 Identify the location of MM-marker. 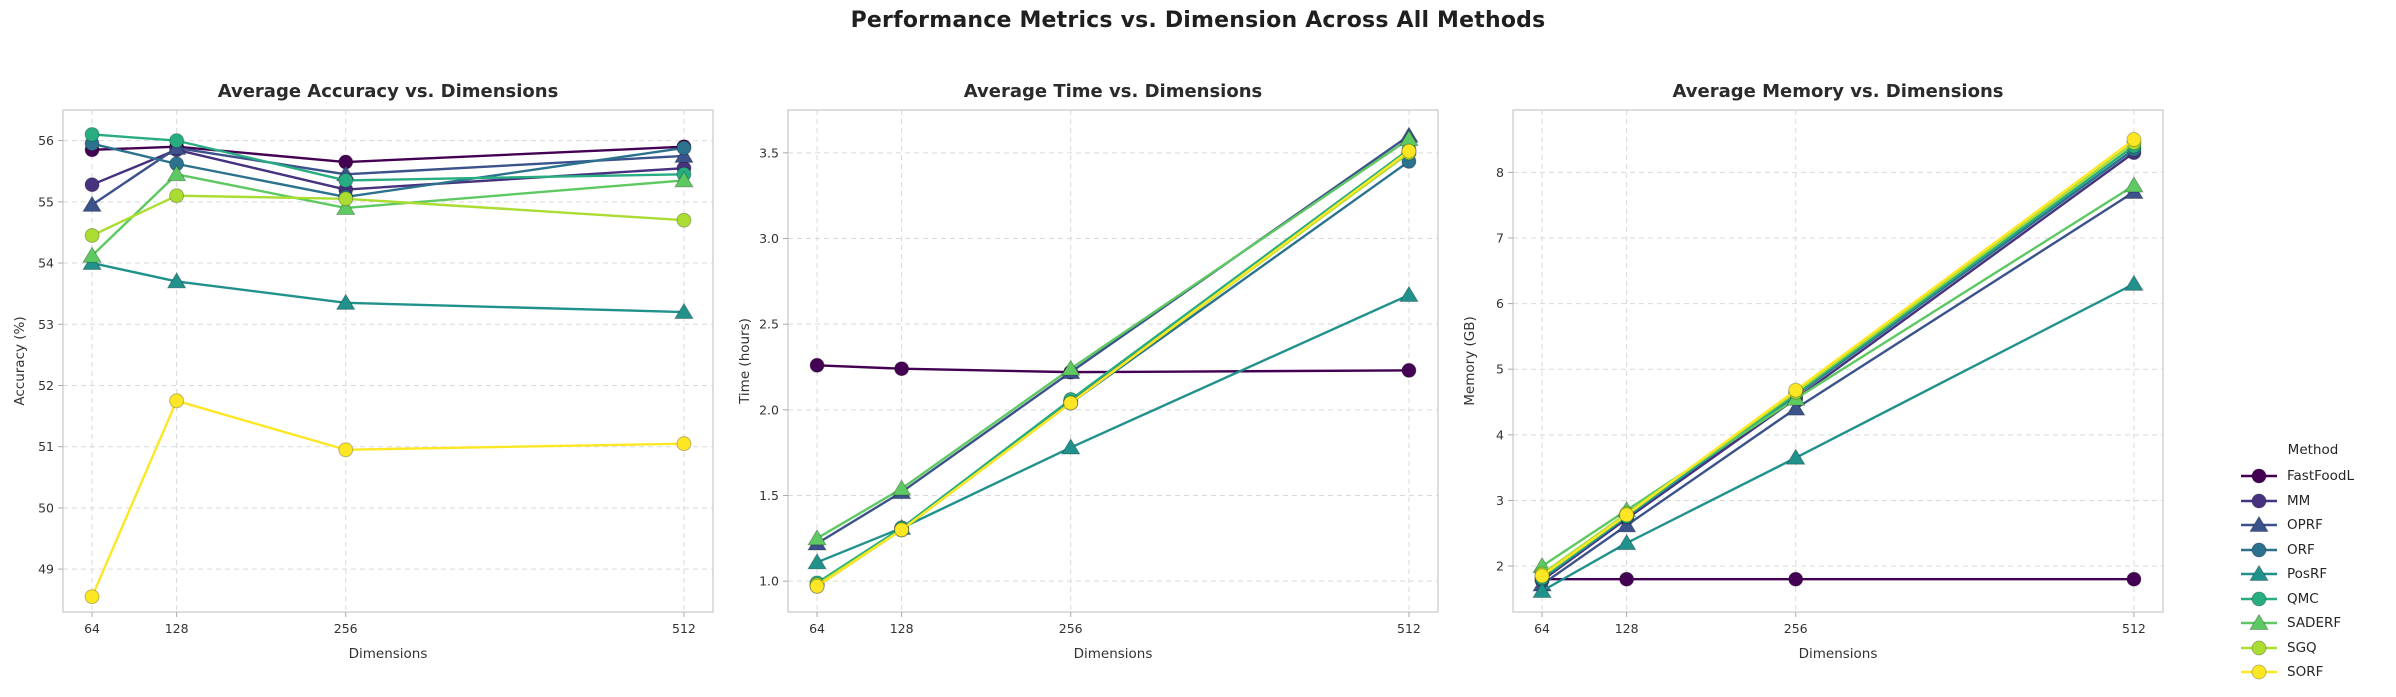
(2259, 501).